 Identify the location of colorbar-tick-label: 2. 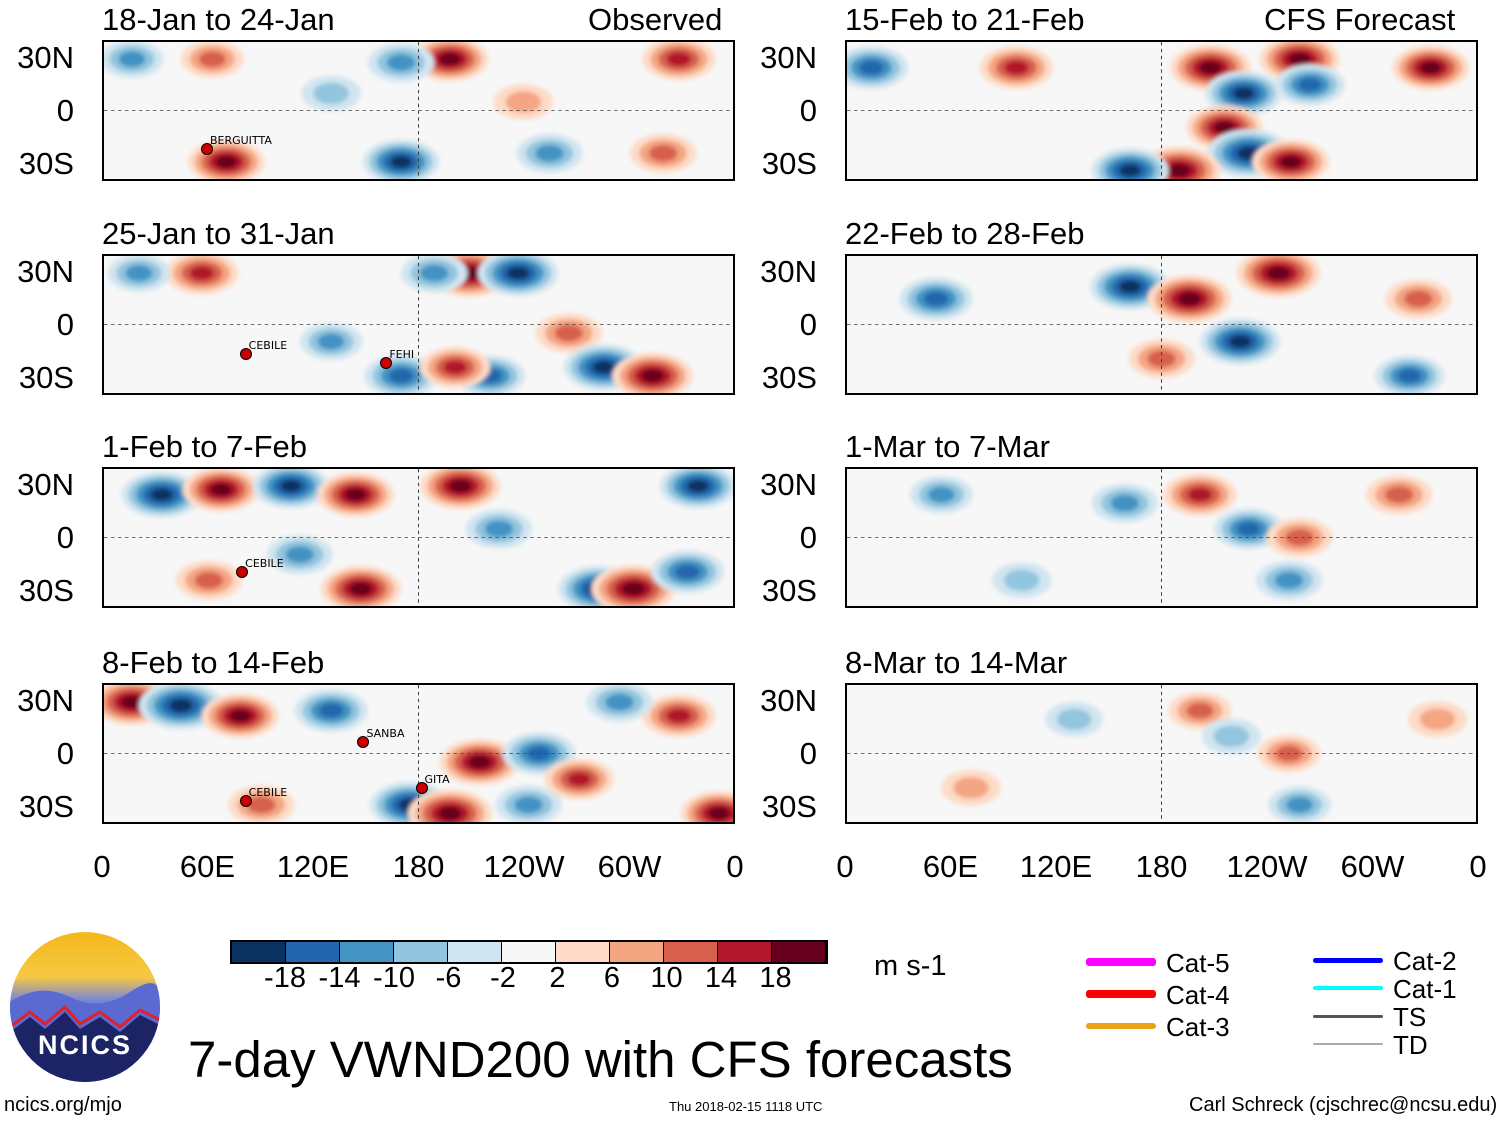
(557, 978).